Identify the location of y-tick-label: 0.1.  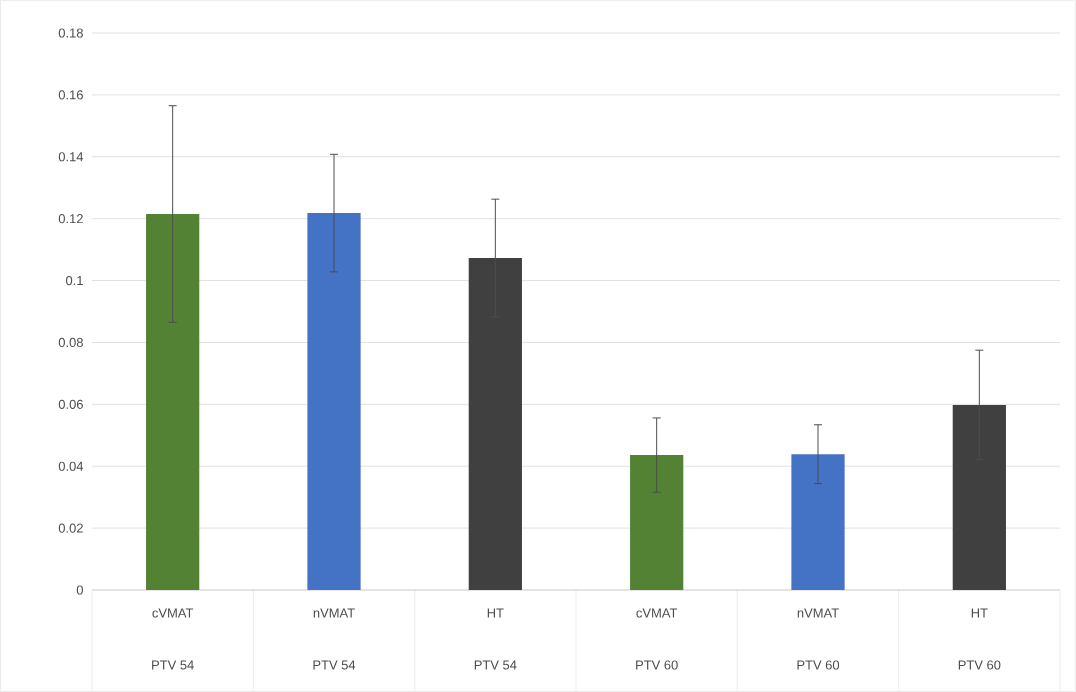
(74, 280).